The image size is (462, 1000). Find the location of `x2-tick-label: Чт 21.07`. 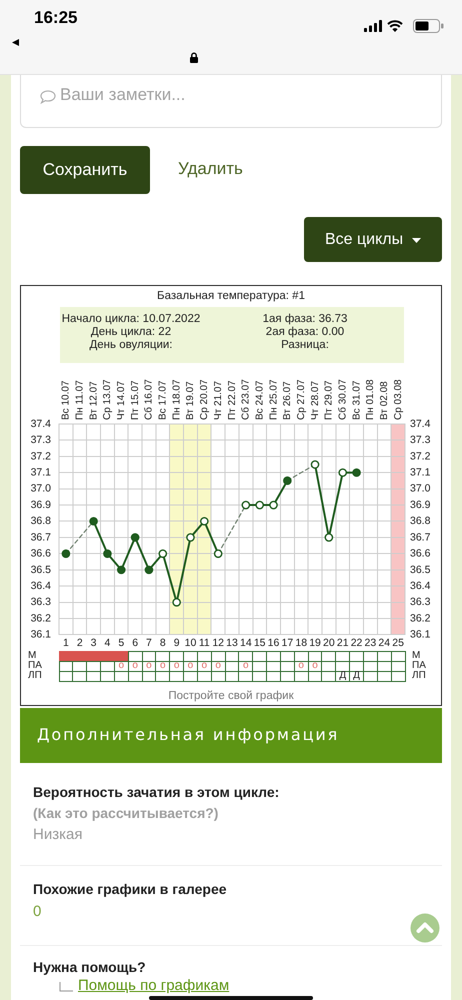

x2-tick-label: Чт 21.07 is located at coordinates (218, 400).